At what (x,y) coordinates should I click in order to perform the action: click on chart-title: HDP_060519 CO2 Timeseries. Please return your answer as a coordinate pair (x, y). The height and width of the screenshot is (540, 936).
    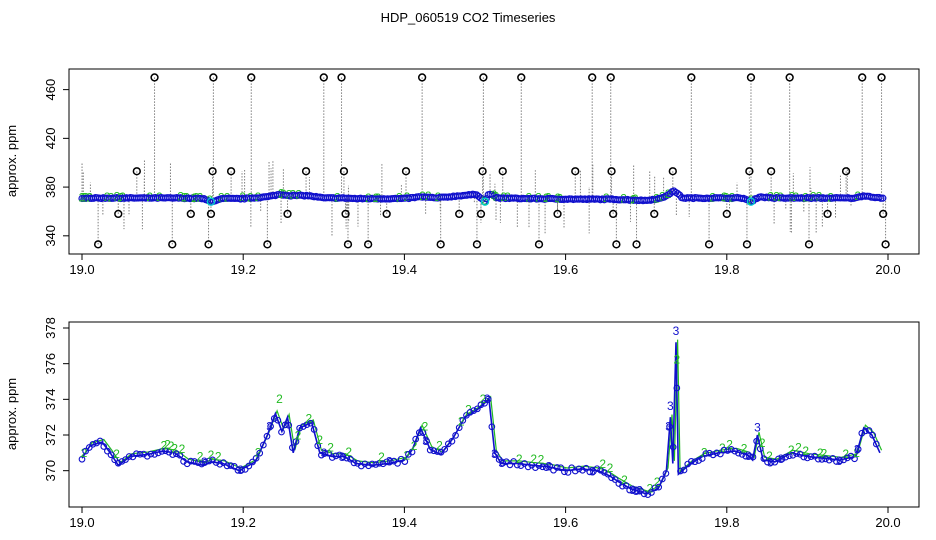
    Looking at the image, I should click on (468, 17).